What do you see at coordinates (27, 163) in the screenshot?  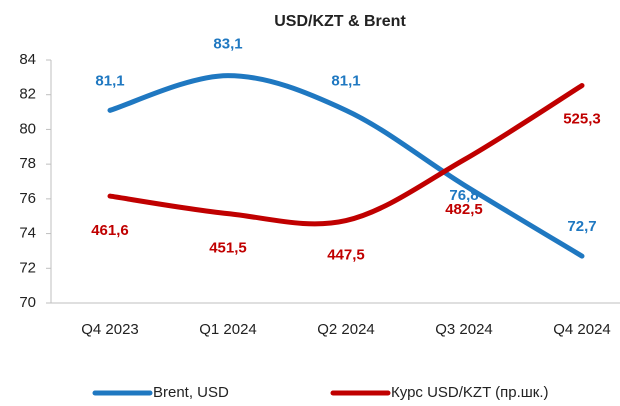 I see `y-tick-label: 78` at bounding box center [27, 163].